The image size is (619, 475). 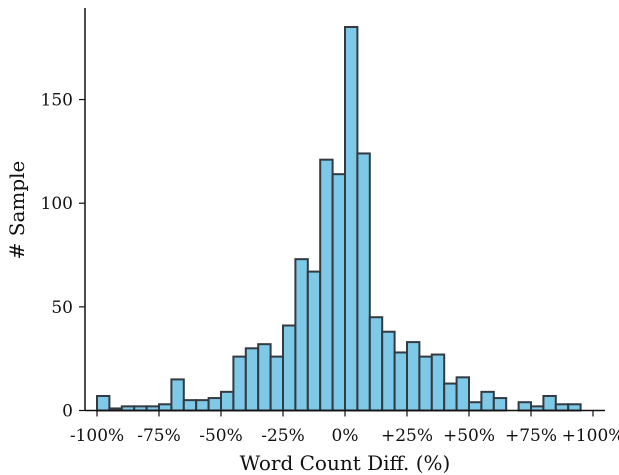 What do you see at coordinates (531, 436) in the screenshot?
I see `x-tick-label: +75%` at bounding box center [531, 436].